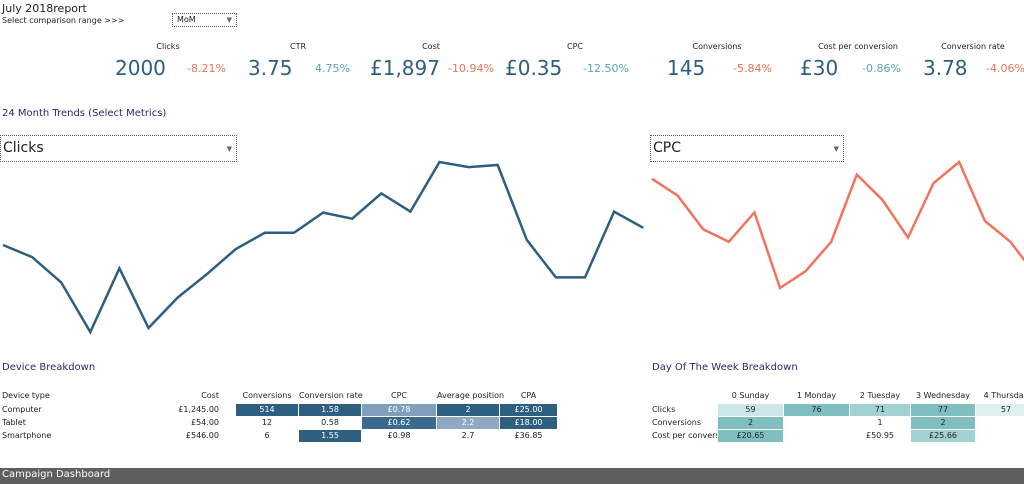 This screenshot has height=484, width=1024. Describe the element at coordinates (945, 68) in the screenshot. I see `kpi-value: 3.78` at that location.